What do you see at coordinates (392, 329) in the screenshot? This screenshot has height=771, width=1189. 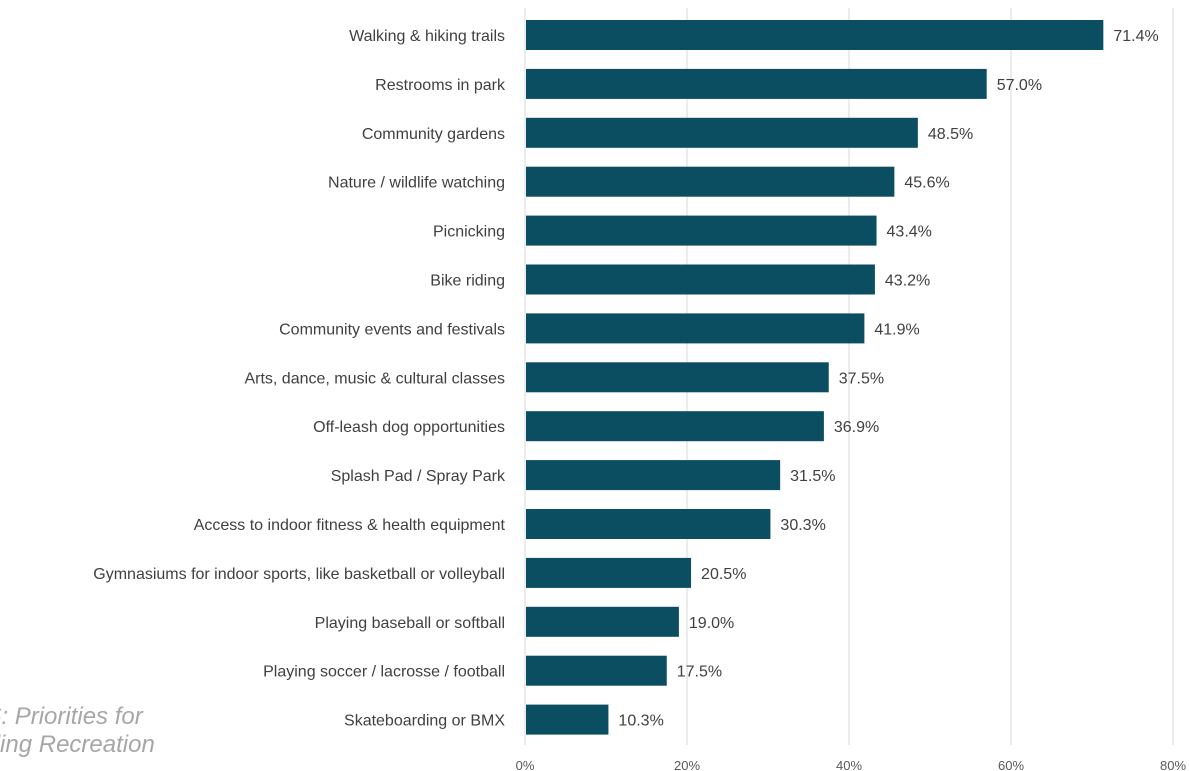 I see `category-label: Community events and festivals` at bounding box center [392, 329].